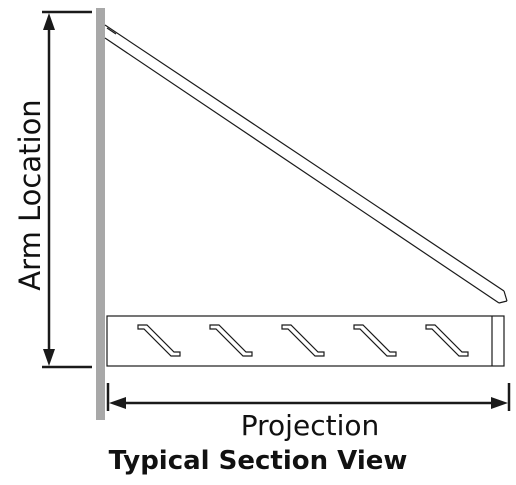  What do you see at coordinates (100, 214) in the screenshot?
I see `wall` at bounding box center [100, 214].